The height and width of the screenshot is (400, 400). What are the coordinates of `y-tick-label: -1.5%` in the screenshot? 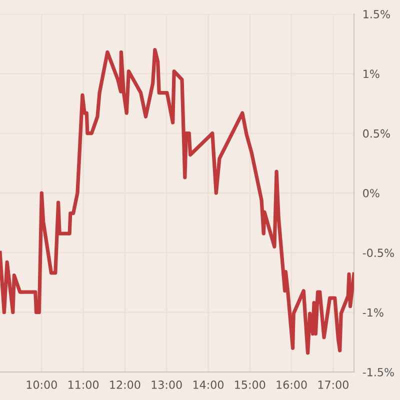 It's located at (378, 372).